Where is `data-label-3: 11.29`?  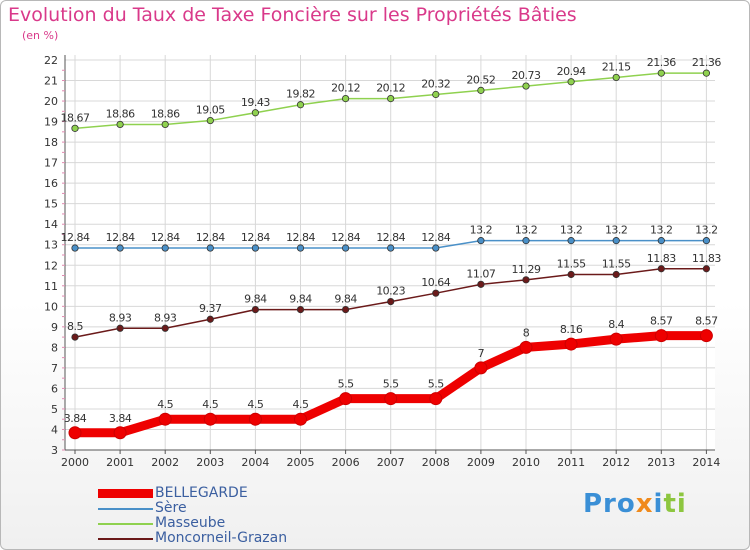 data-label-3: 11.29 is located at coordinates (526, 269).